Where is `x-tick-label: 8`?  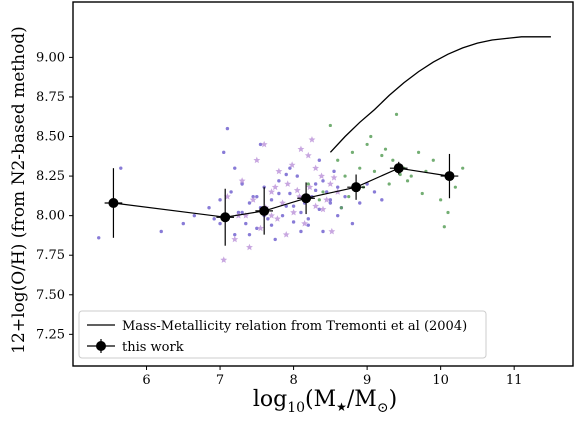 x-tick-label: 8 is located at coordinates (293, 380).